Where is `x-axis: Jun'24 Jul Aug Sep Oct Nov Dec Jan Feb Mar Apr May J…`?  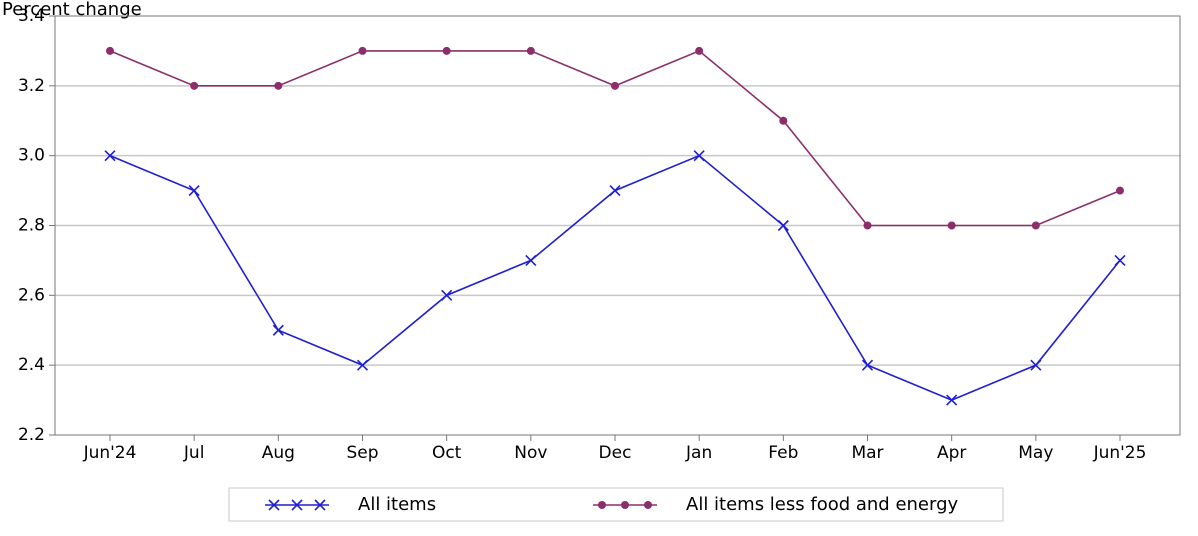 x-axis: Jun'24 Jul Aug Sep Oct Nov Dec Jan Feb Mar Apr May J… is located at coordinates (615, 449).